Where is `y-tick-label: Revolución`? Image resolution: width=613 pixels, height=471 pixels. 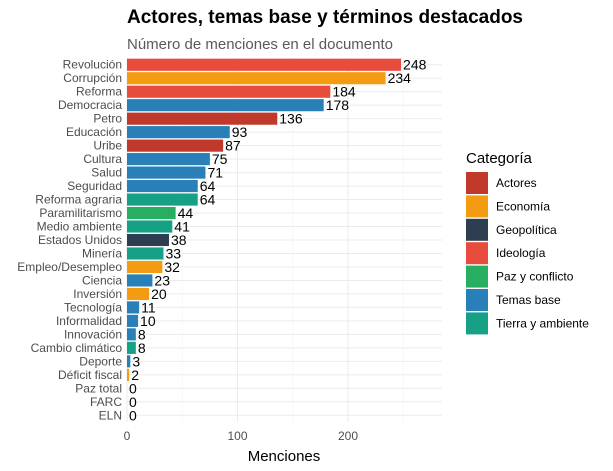
y-tick-label: Revolución is located at coordinates (92, 65).